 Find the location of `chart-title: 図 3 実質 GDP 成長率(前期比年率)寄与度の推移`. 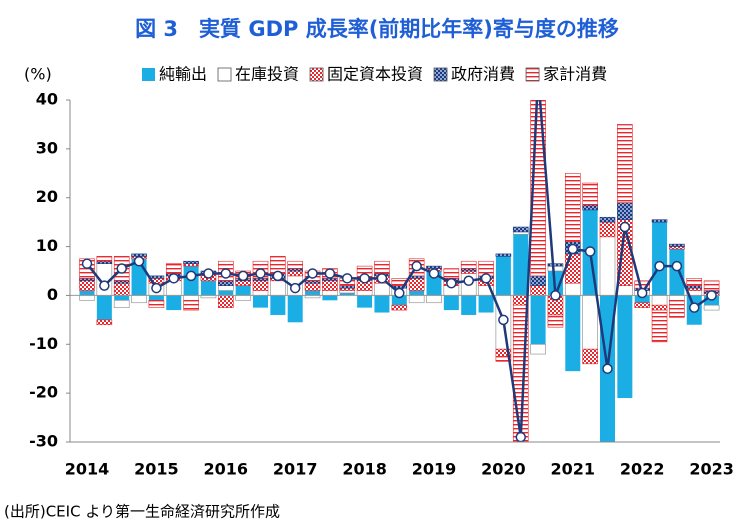

chart-title: 図 3 実質 GDP 成長率(前期比年率)寄与度の推移 is located at coordinates (377, 29).